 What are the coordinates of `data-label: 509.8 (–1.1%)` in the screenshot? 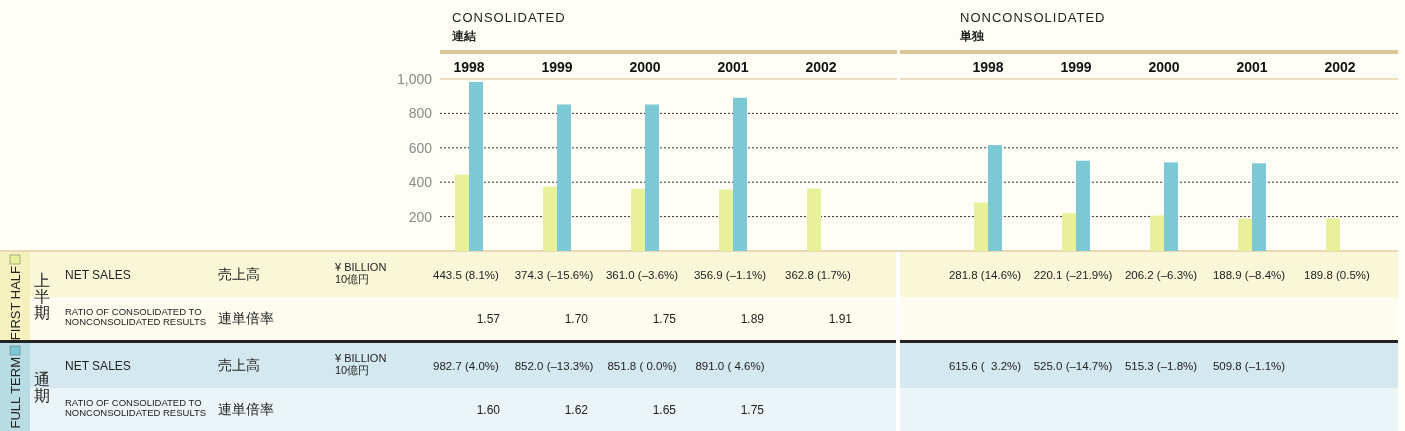 It's located at (1249, 366).